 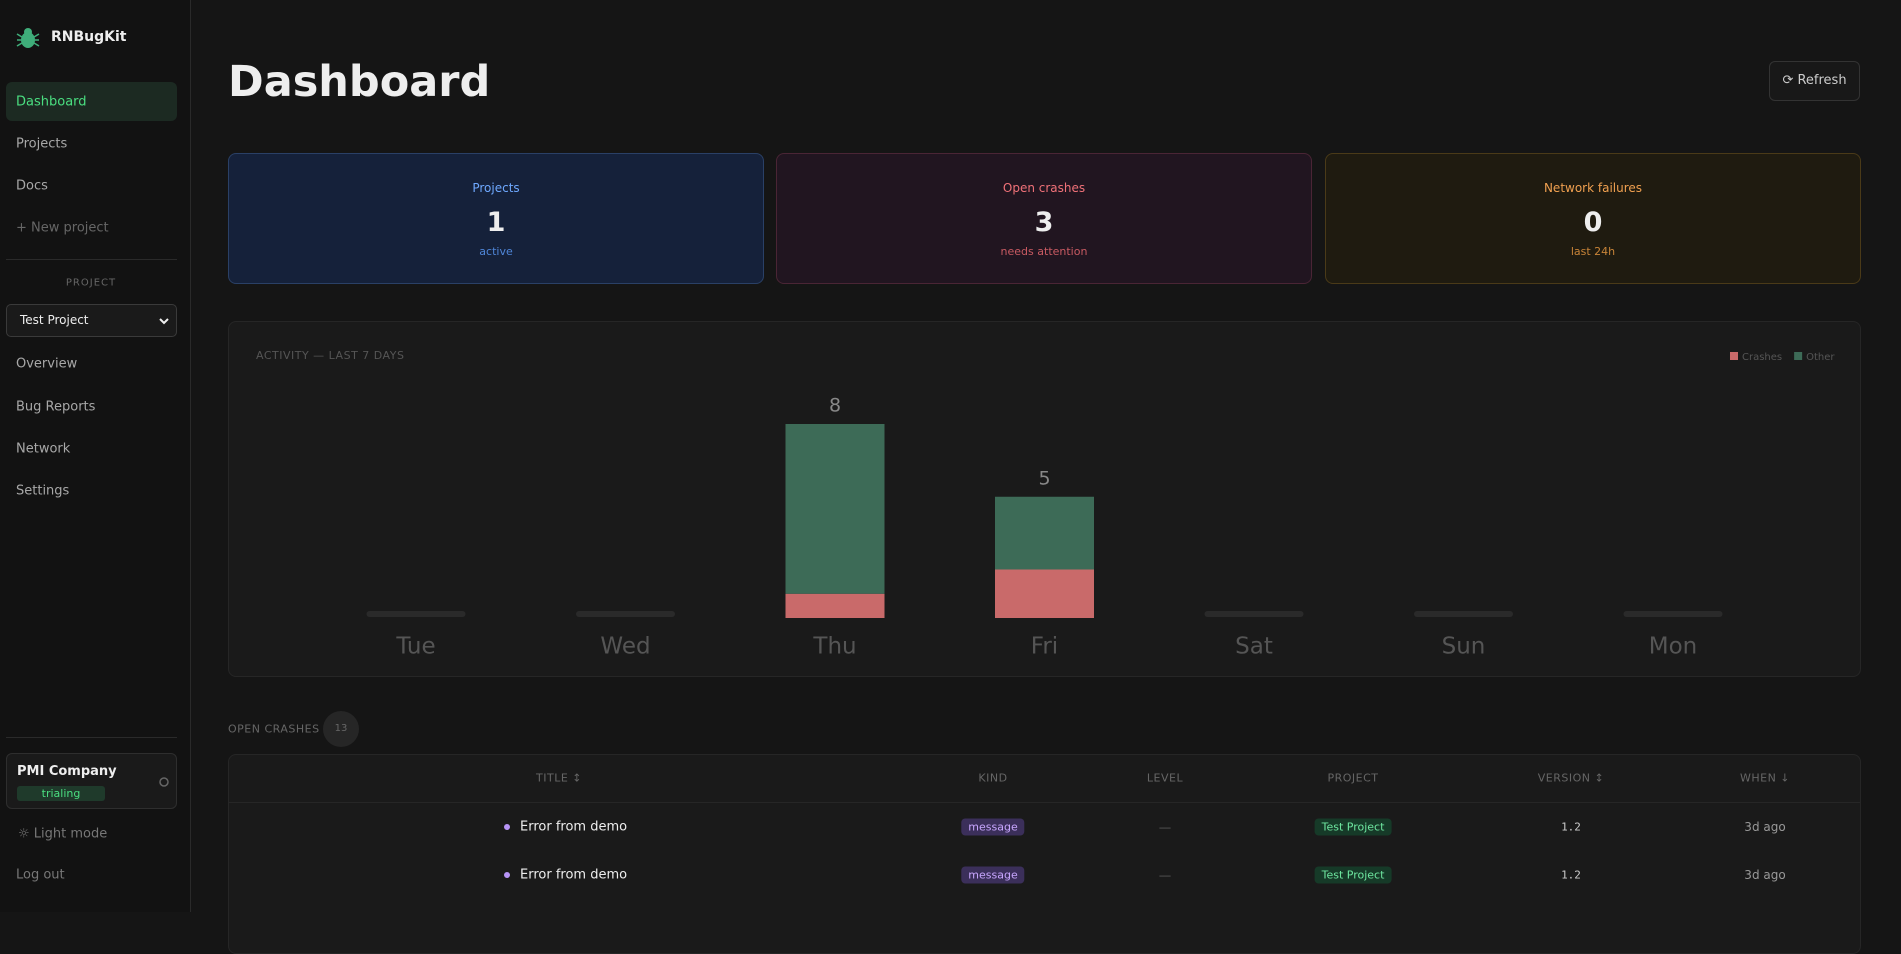 What do you see at coordinates (1673, 647) in the screenshot?
I see `x-tick-label: Mon` at bounding box center [1673, 647].